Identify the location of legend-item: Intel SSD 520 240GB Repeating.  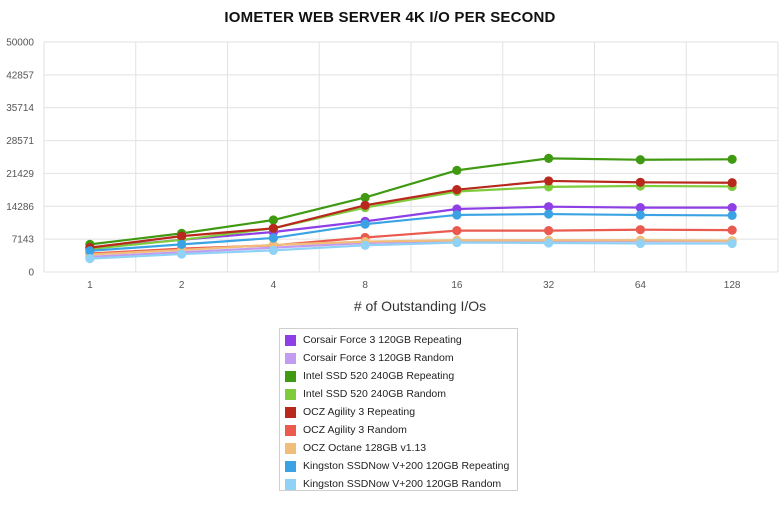
(401, 376).